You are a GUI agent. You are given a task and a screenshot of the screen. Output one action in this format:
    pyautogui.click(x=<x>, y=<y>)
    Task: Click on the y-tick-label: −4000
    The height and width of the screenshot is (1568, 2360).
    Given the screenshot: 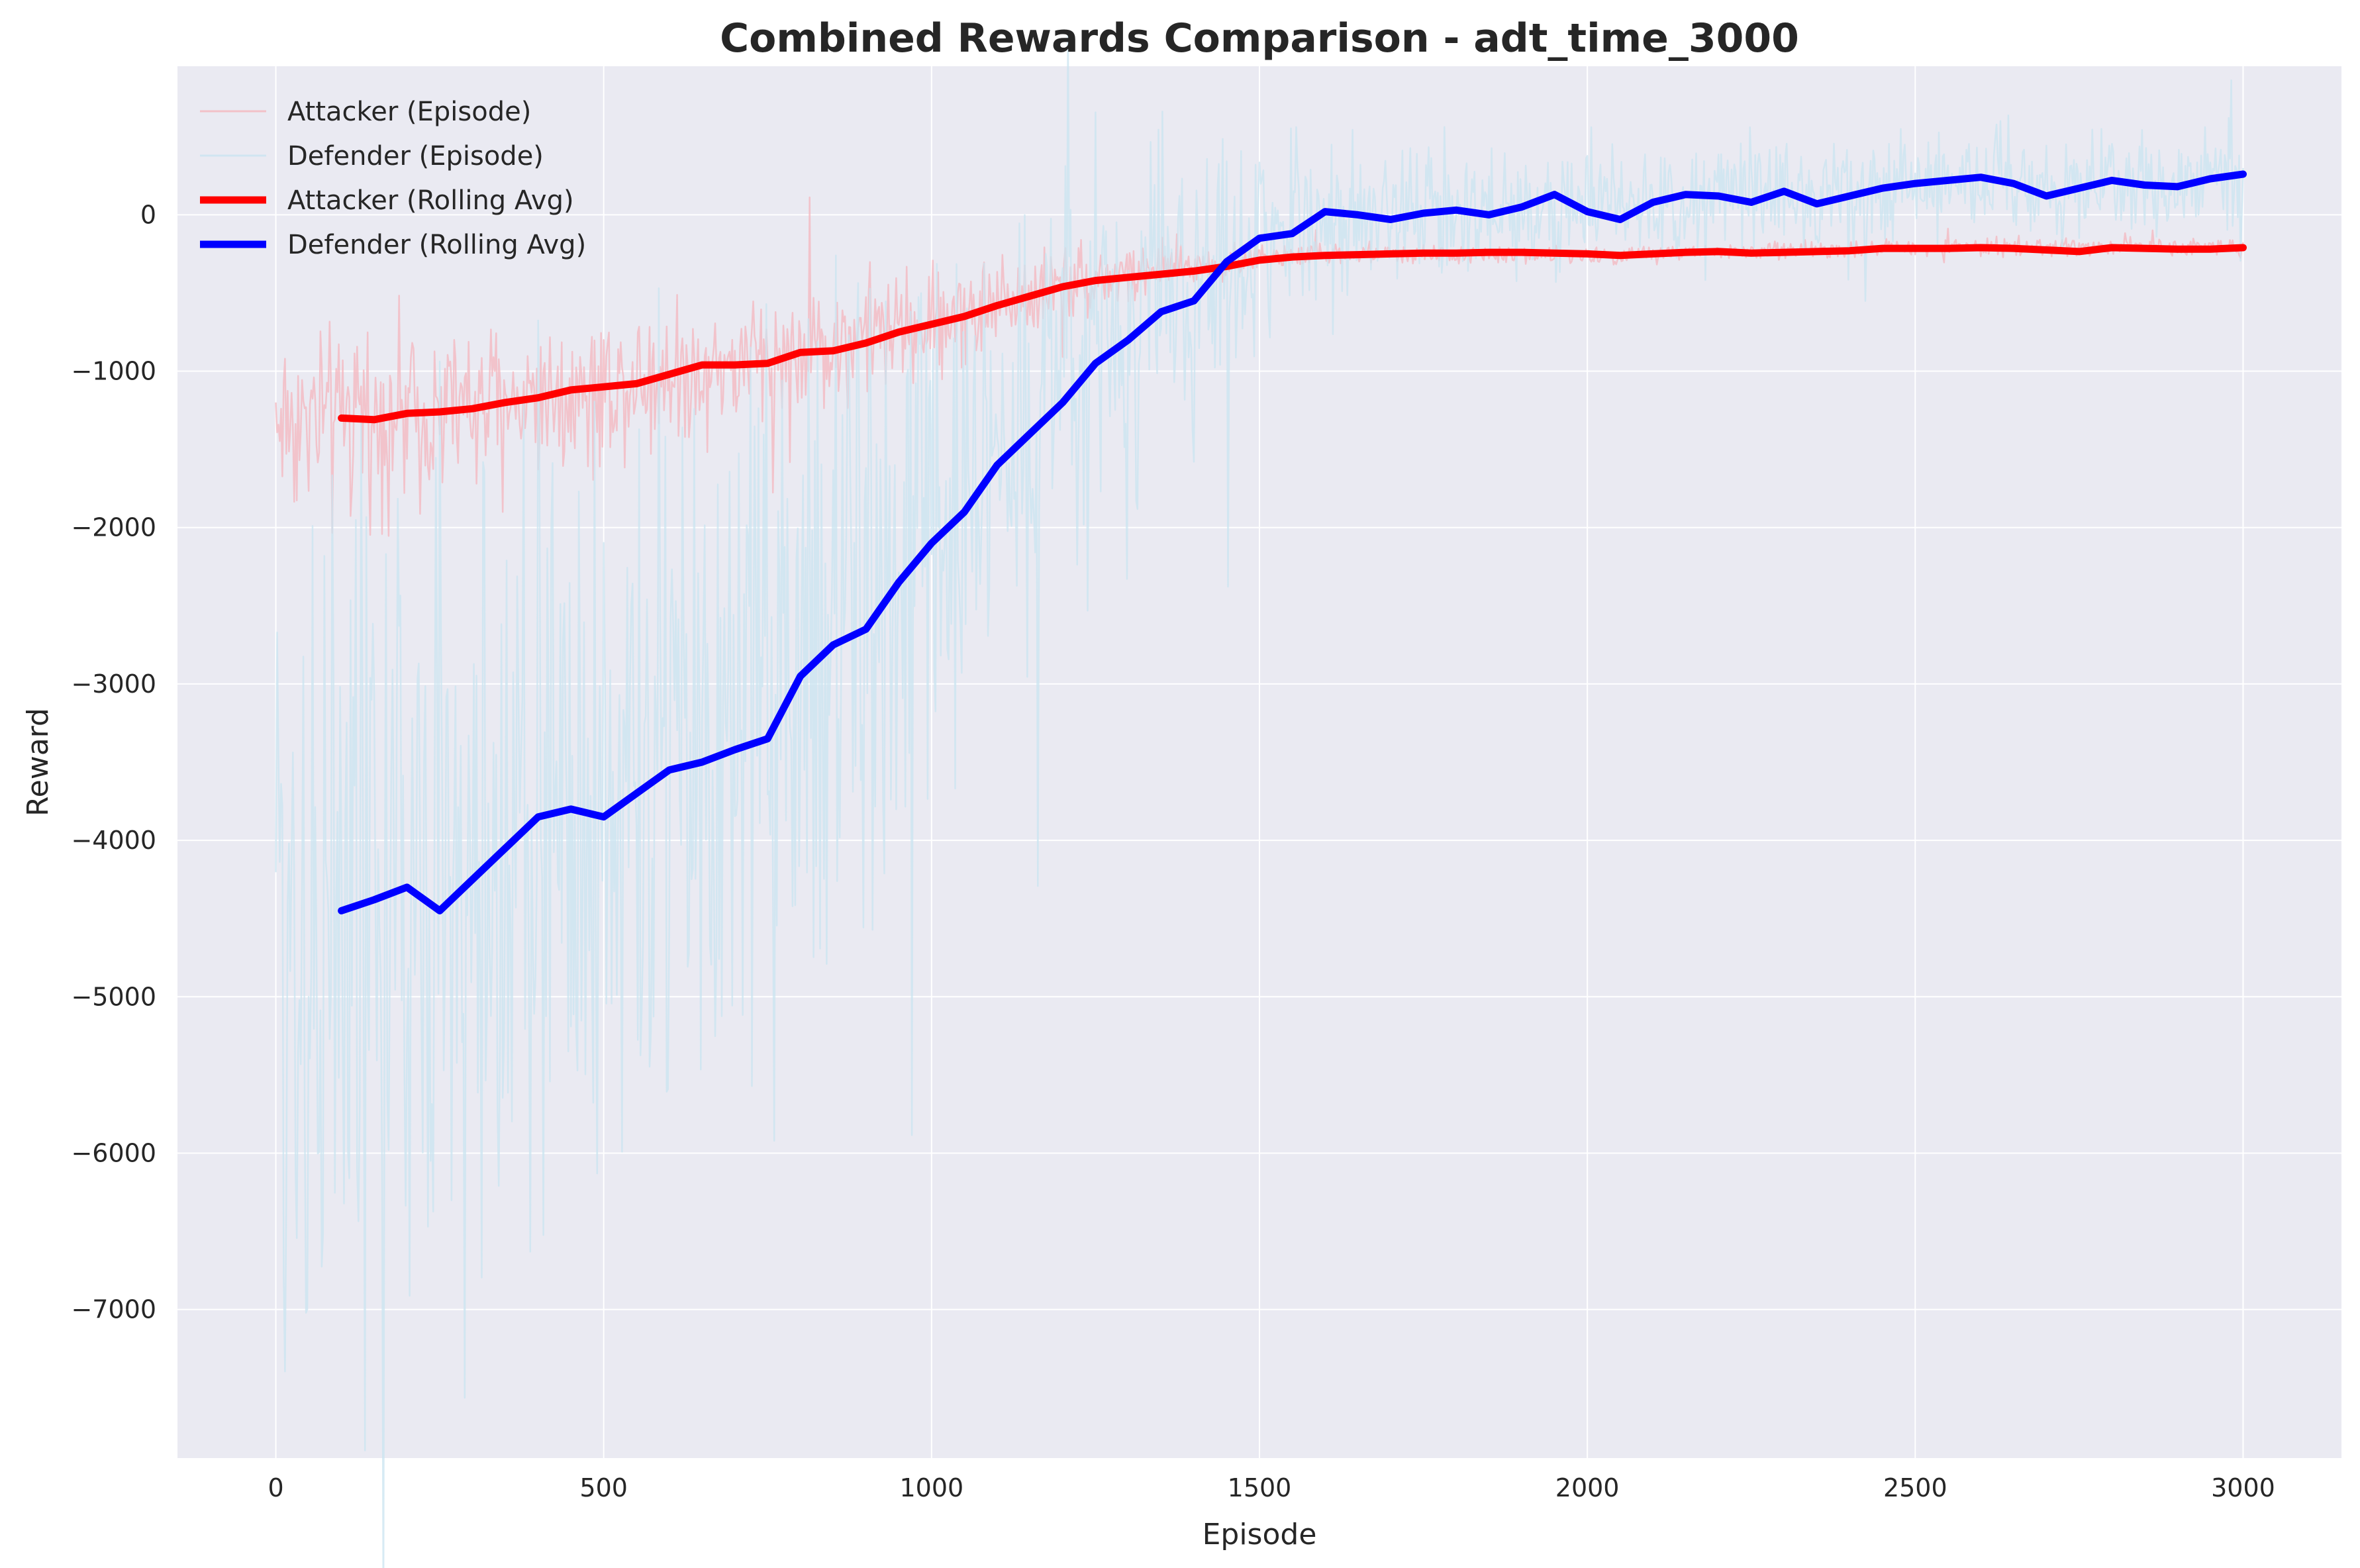 What is the action you would take?
    pyautogui.click(x=113, y=840)
    